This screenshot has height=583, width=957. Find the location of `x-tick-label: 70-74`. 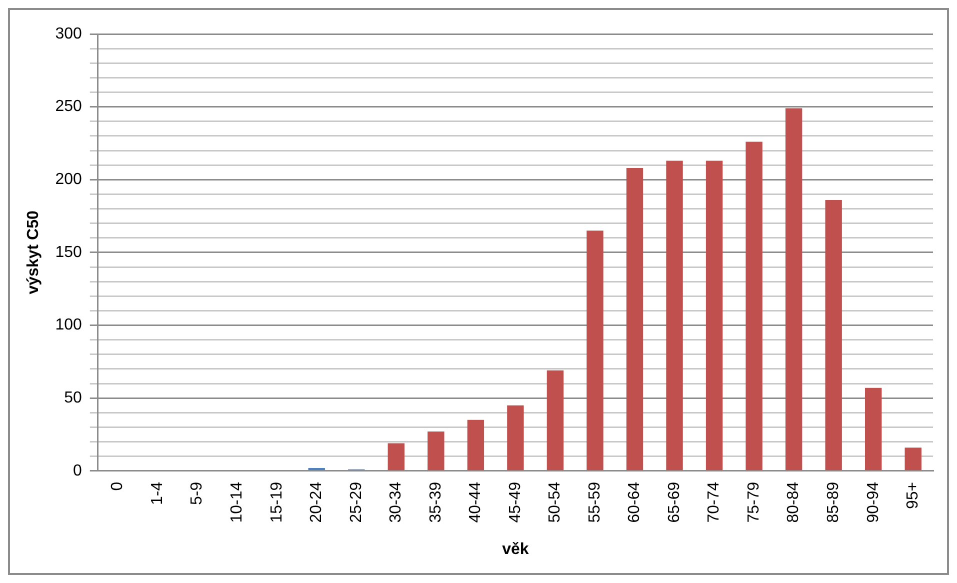

x-tick-label: 70-74 is located at coordinates (714, 502).